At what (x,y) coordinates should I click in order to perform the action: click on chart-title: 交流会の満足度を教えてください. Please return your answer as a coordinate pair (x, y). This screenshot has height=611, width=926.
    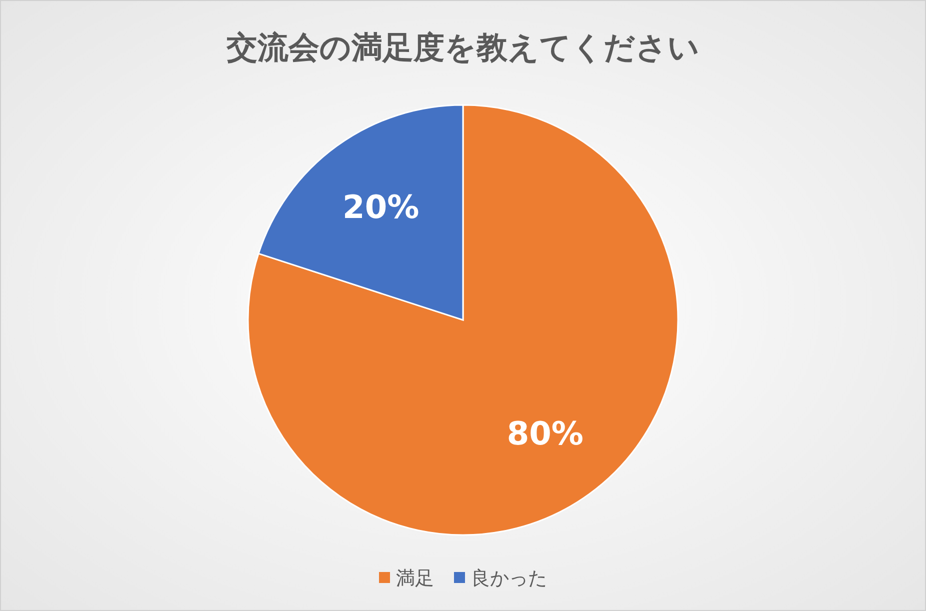
    Looking at the image, I should click on (463, 48).